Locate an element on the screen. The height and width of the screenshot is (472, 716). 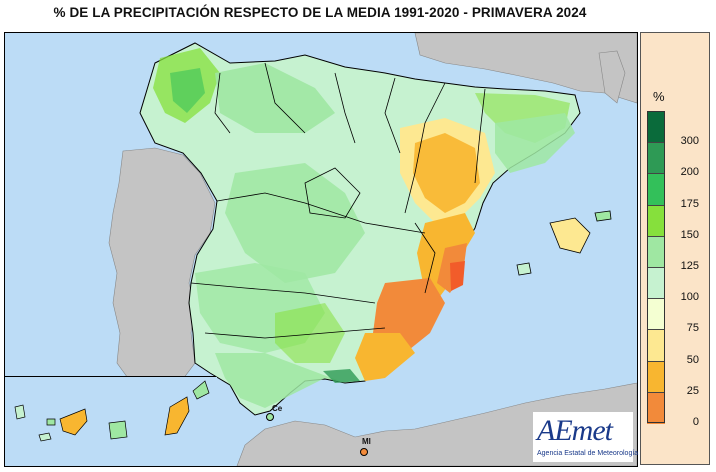
legend-item-0: 0 is located at coordinates (677, 409).